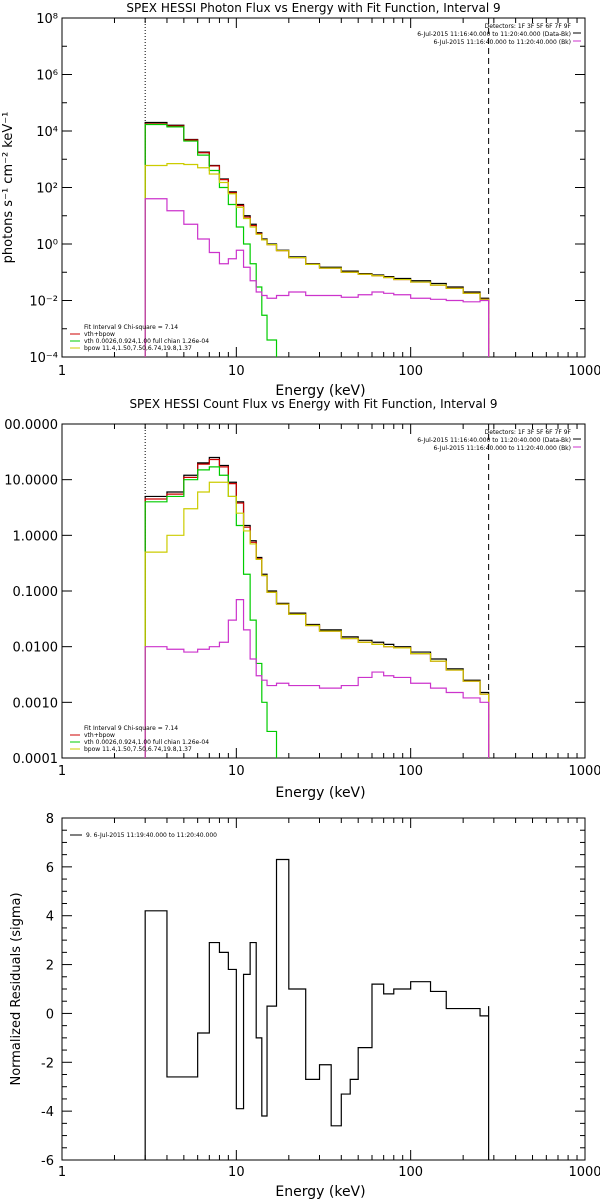 This screenshot has width=600, height=1200. I want to click on y-tick-label: 10⁸, so click(47, 19).